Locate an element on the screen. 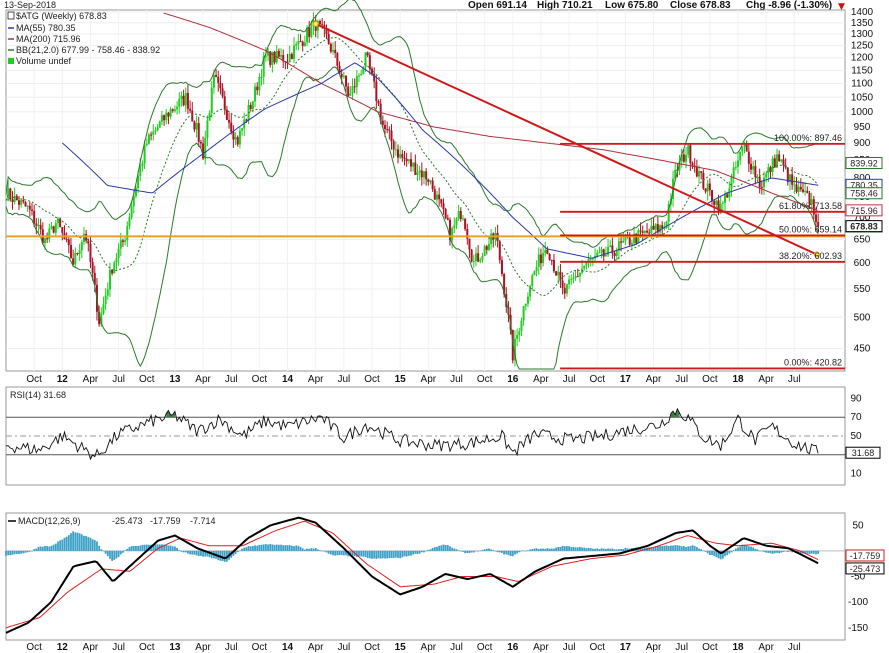  rsi-series is located at coordinates (412, 434).